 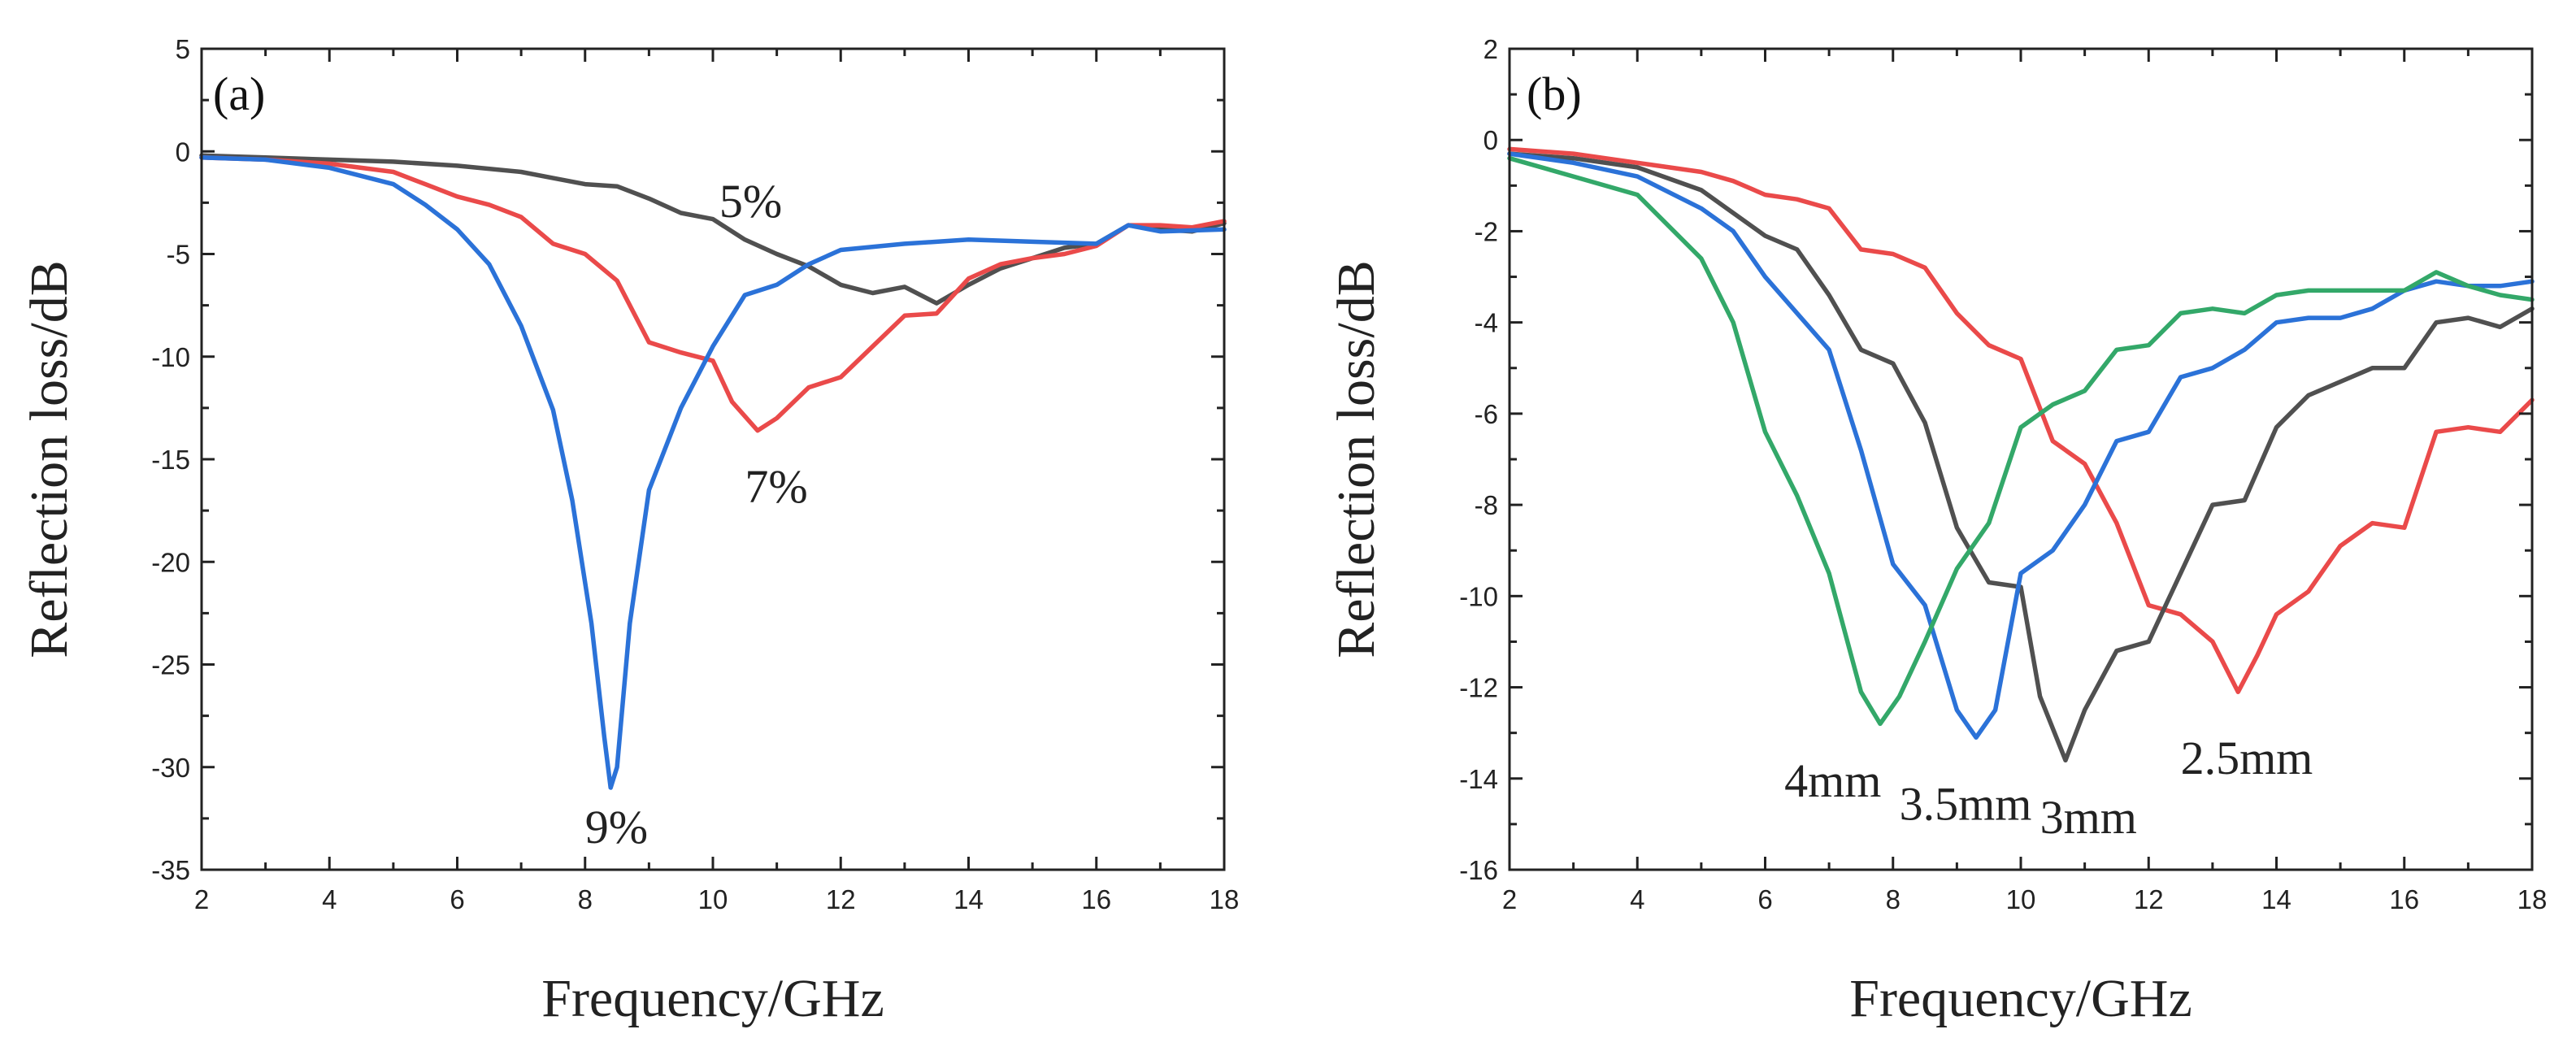 I want to click on annotation-label: 5%, so click(x=750, y=202).